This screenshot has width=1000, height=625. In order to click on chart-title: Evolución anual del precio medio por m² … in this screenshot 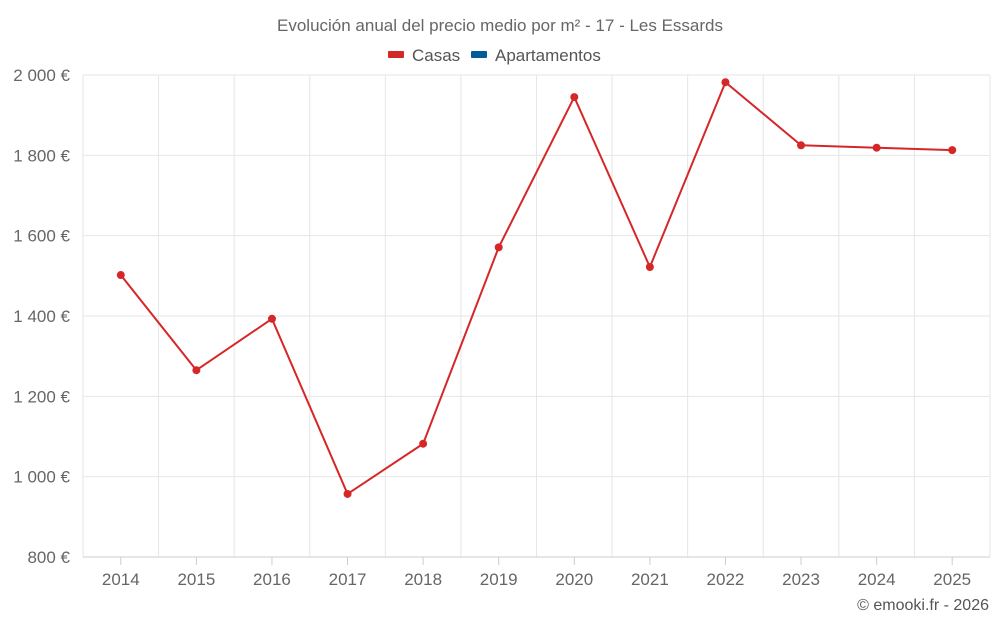, I will do `click(500, 25)`.